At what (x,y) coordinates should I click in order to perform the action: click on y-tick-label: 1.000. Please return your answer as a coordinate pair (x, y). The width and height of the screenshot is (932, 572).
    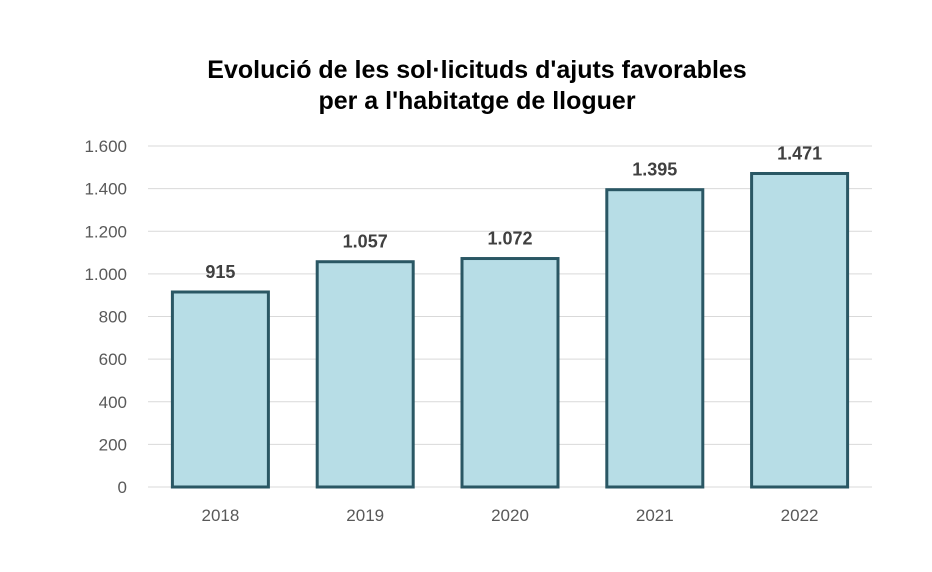
    Looking at the image, I should click on (105, 274).